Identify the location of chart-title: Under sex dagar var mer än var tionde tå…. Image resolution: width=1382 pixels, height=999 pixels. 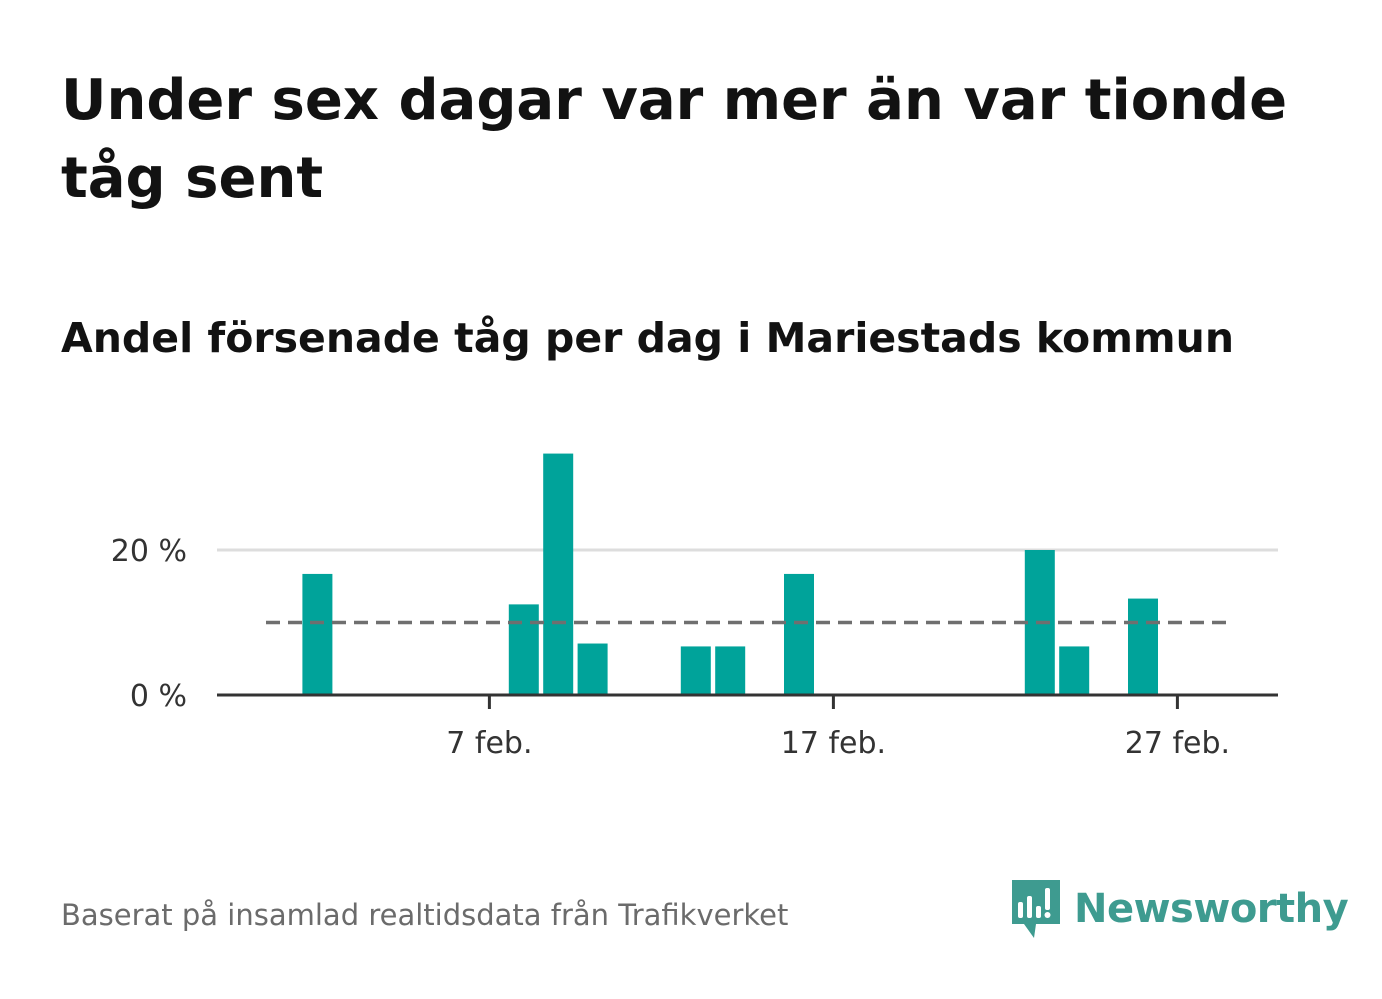
(674, 139).